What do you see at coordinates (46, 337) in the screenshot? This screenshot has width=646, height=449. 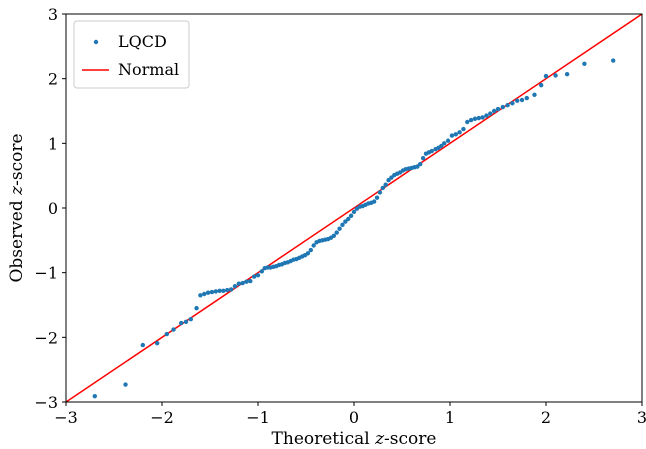 I see `y-tick-label: −2` at bounding box center [46, 337].